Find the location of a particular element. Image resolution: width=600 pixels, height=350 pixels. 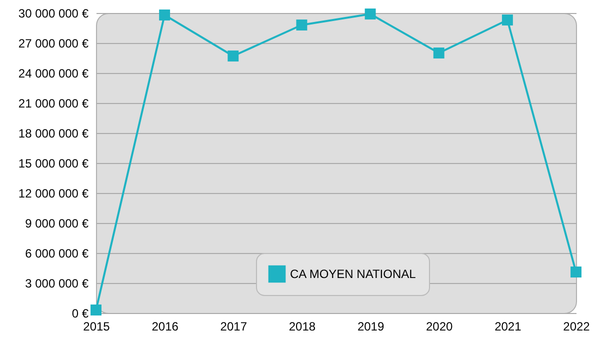

y-tick-label: 12 000 000 € is located at coordinates (53, 193).